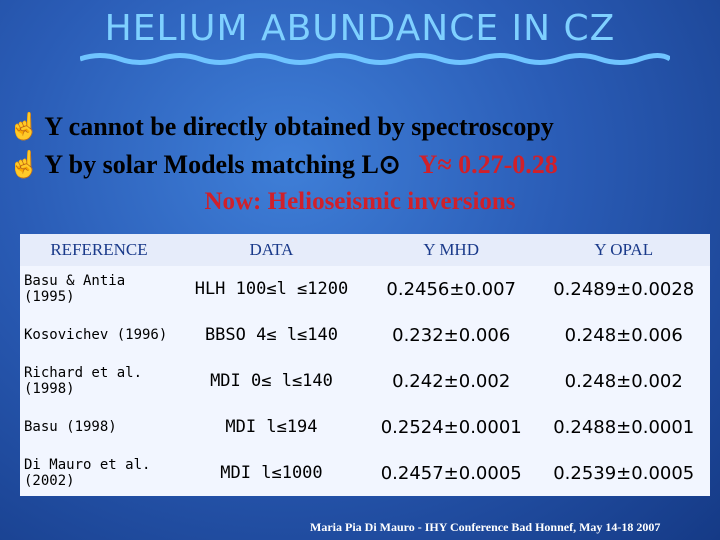 Image resolution: width=720 pixels, height=540 pixels. Describe the element at coordinates (623, 335) in the screenshot. I see `table-cell: 0.248±0.006` at that location.